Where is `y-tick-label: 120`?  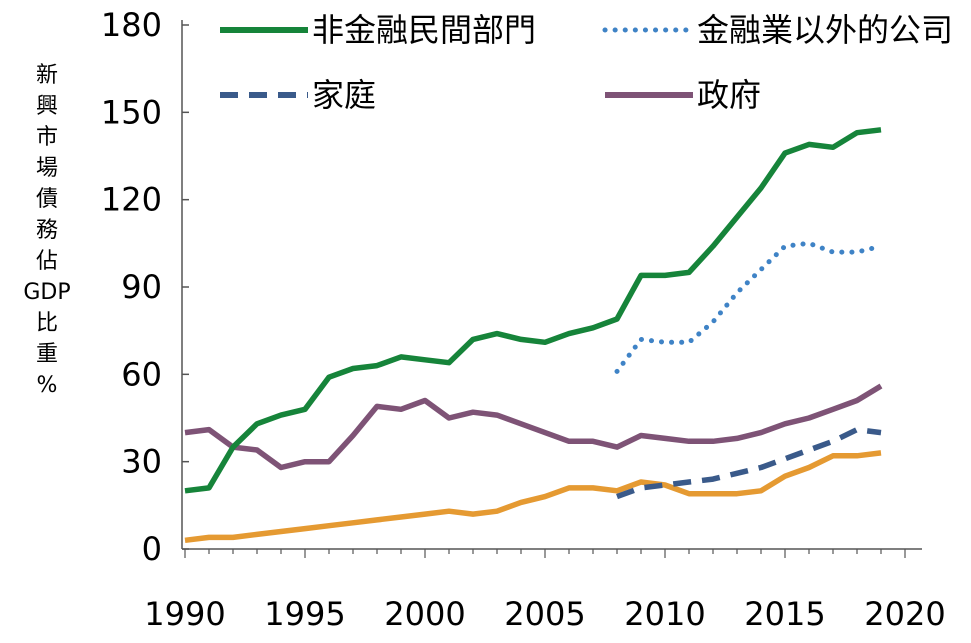 y-tick-label: 120 is located at coordinates (131, 200).